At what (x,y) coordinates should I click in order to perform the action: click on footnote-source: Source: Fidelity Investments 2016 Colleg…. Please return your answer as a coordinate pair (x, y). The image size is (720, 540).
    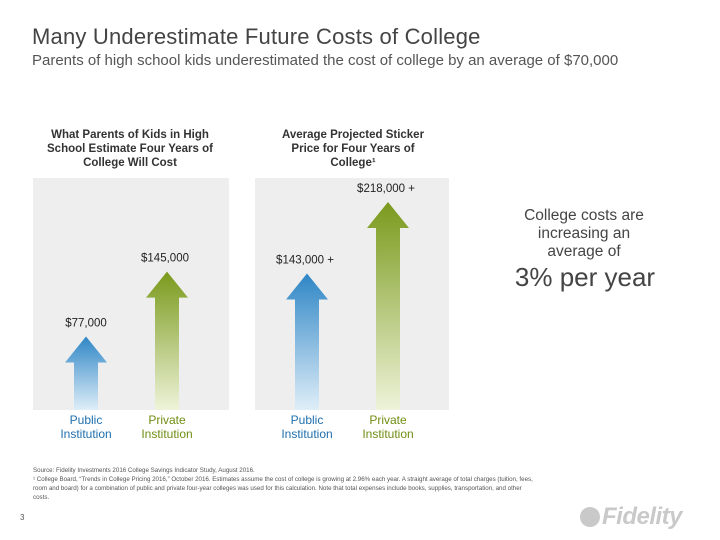
    Looking at the image, I should click on (144, 470).